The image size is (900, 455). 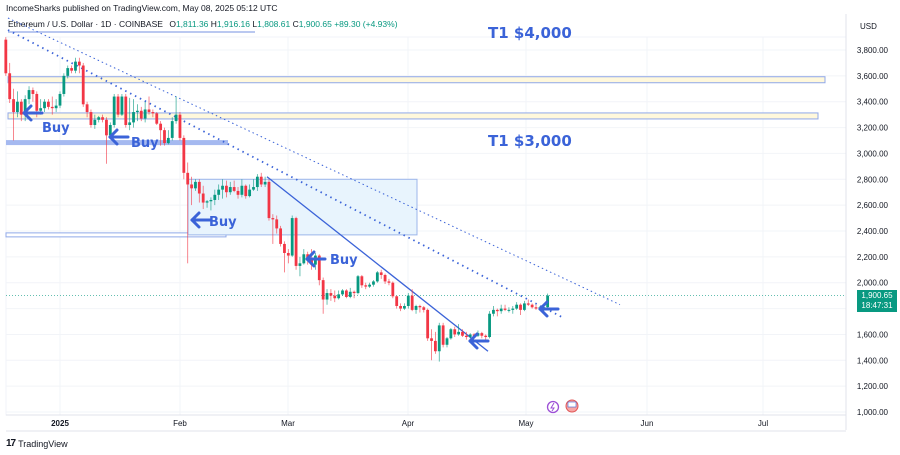 I want to click on lightning-event-icon, so click(x=553, y=407).